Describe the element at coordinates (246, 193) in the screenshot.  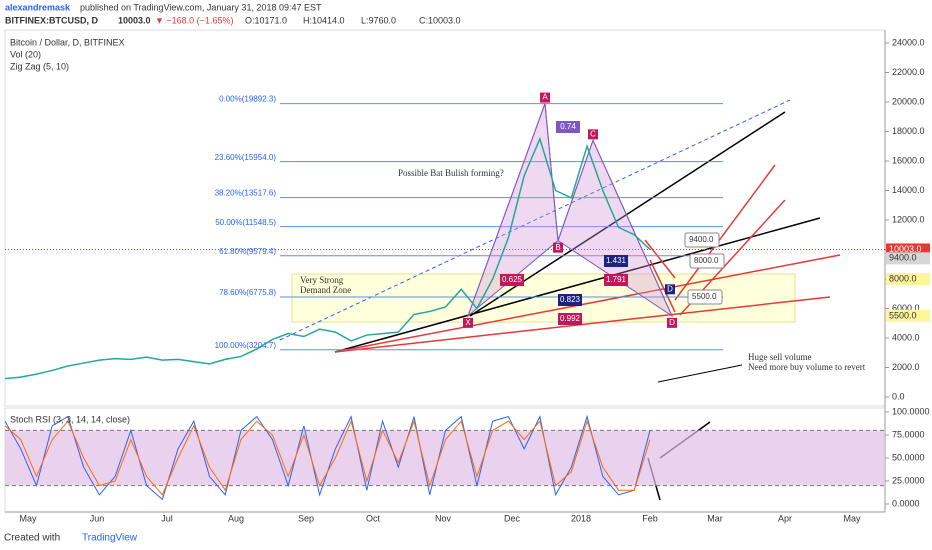
I see `fib-label: 38.20%(13517.6)` at that location.